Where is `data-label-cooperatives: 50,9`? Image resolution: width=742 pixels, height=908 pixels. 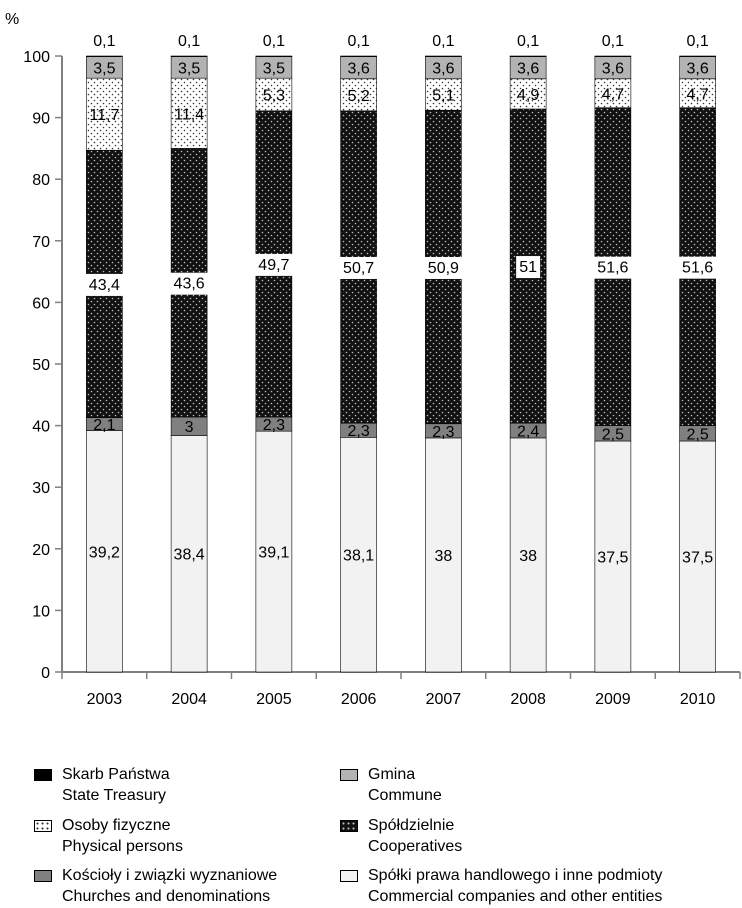
data-label-cooperatives: 50,9 is located at coordinates (443, 268).